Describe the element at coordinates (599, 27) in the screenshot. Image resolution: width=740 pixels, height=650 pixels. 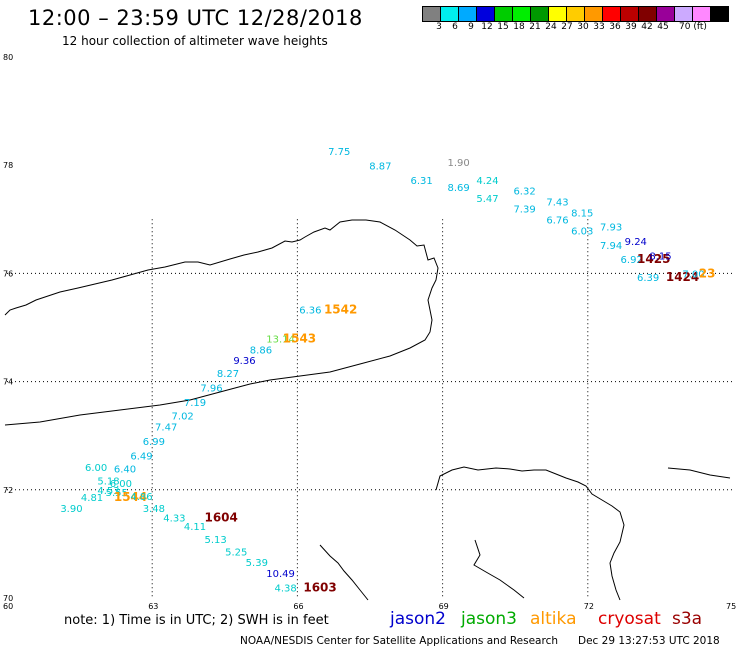
I see `scale-label: 33` at that location.